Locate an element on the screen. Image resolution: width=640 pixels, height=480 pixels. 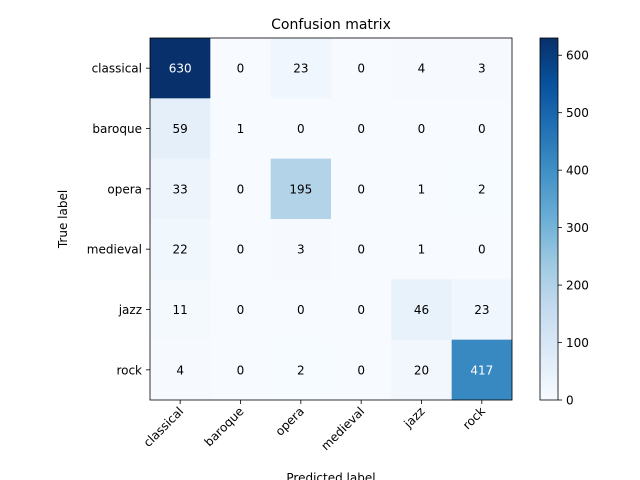
x-tick-label: medieval is located at coordinates (342, 428).